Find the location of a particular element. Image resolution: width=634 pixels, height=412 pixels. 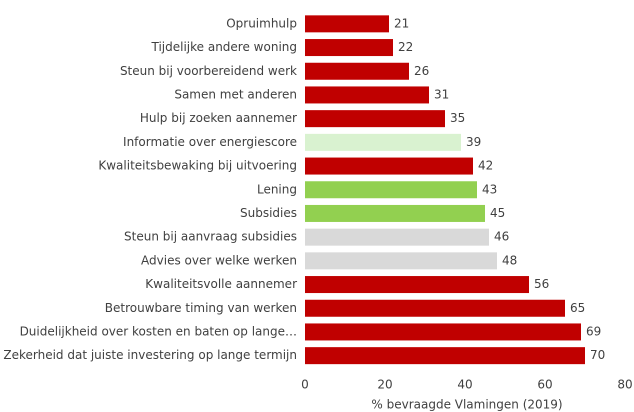

category-label: Informatie over energiescore is located at coordinates (210, 142).